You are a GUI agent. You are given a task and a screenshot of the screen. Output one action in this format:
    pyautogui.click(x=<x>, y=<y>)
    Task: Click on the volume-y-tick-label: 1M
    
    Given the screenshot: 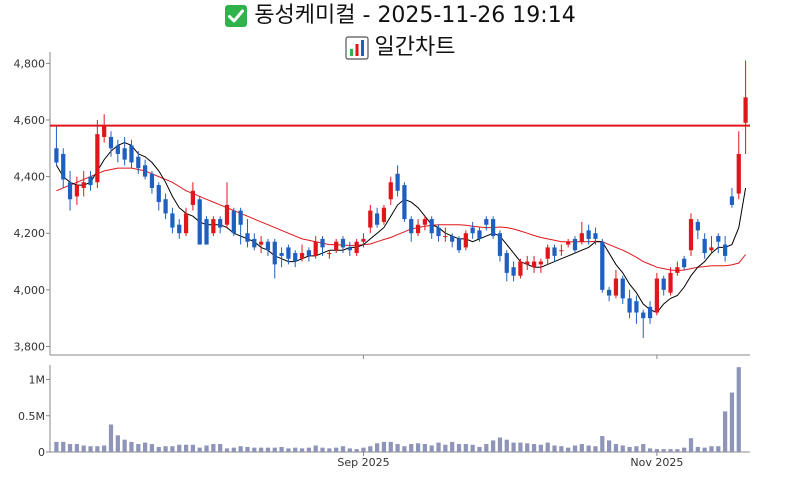 What is the action you would take?
    pyautogui.click(x=37, y=380)
    